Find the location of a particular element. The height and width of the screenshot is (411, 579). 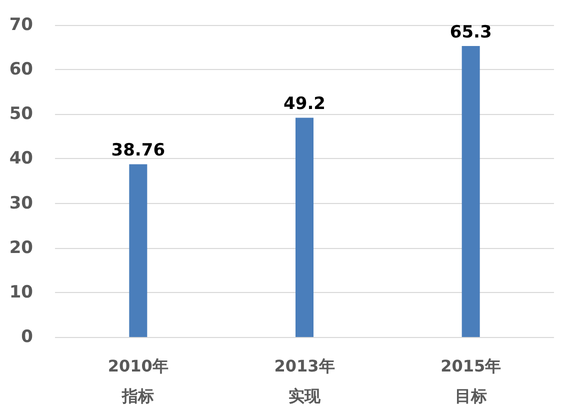

y-tick-label: 10 is located at coordinates (21, 292).